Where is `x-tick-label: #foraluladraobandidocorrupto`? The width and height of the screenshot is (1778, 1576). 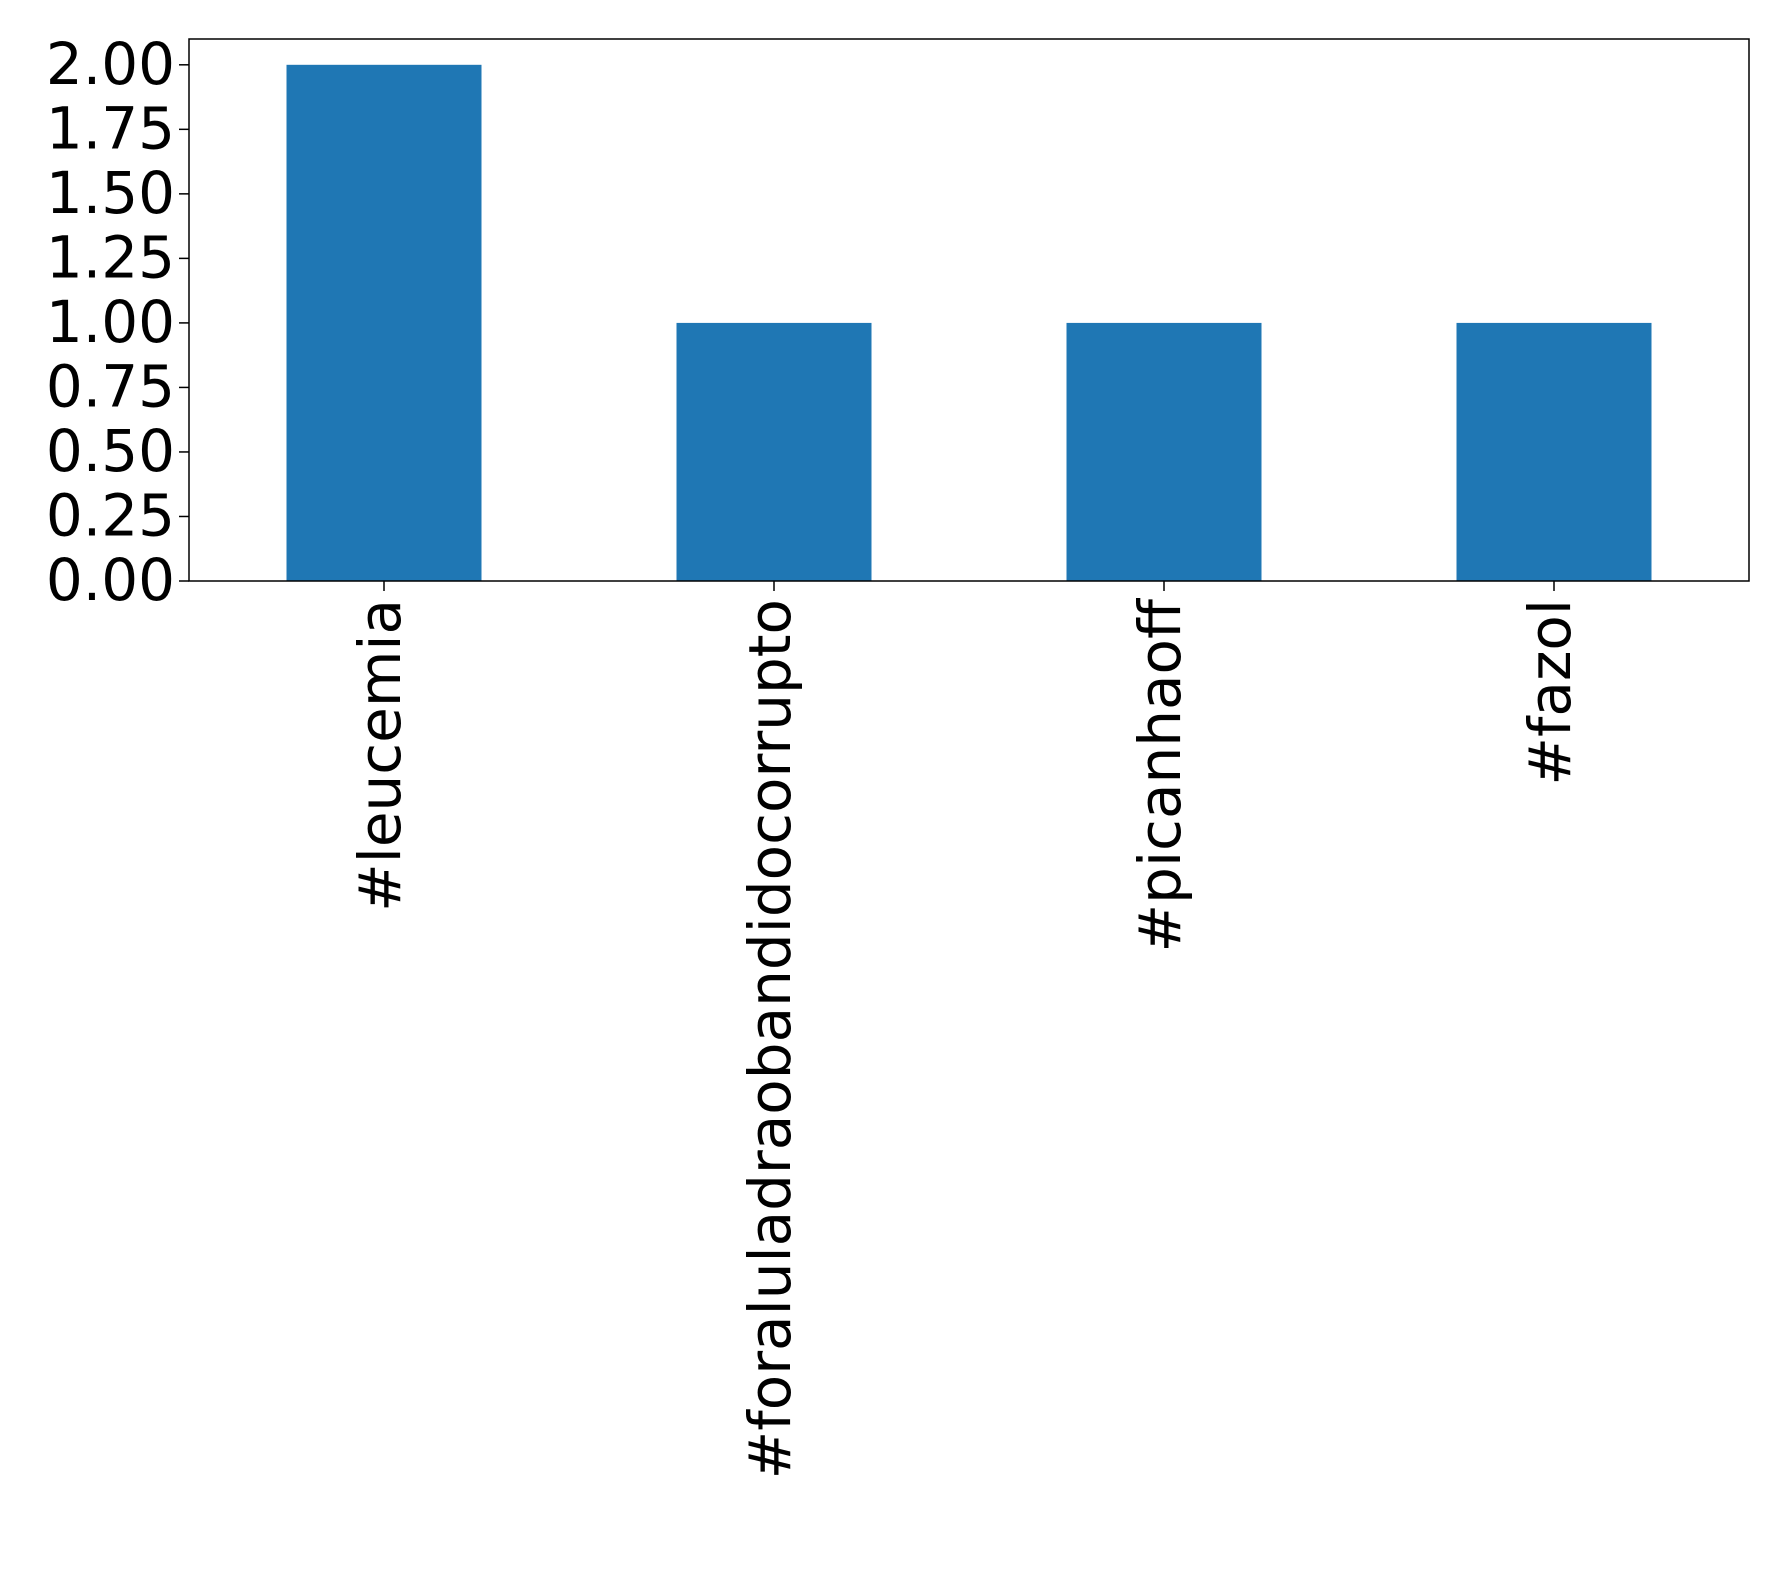 x-tick-label: #foraluladraobandidocorrupto is located at coordinates (770, 1039).